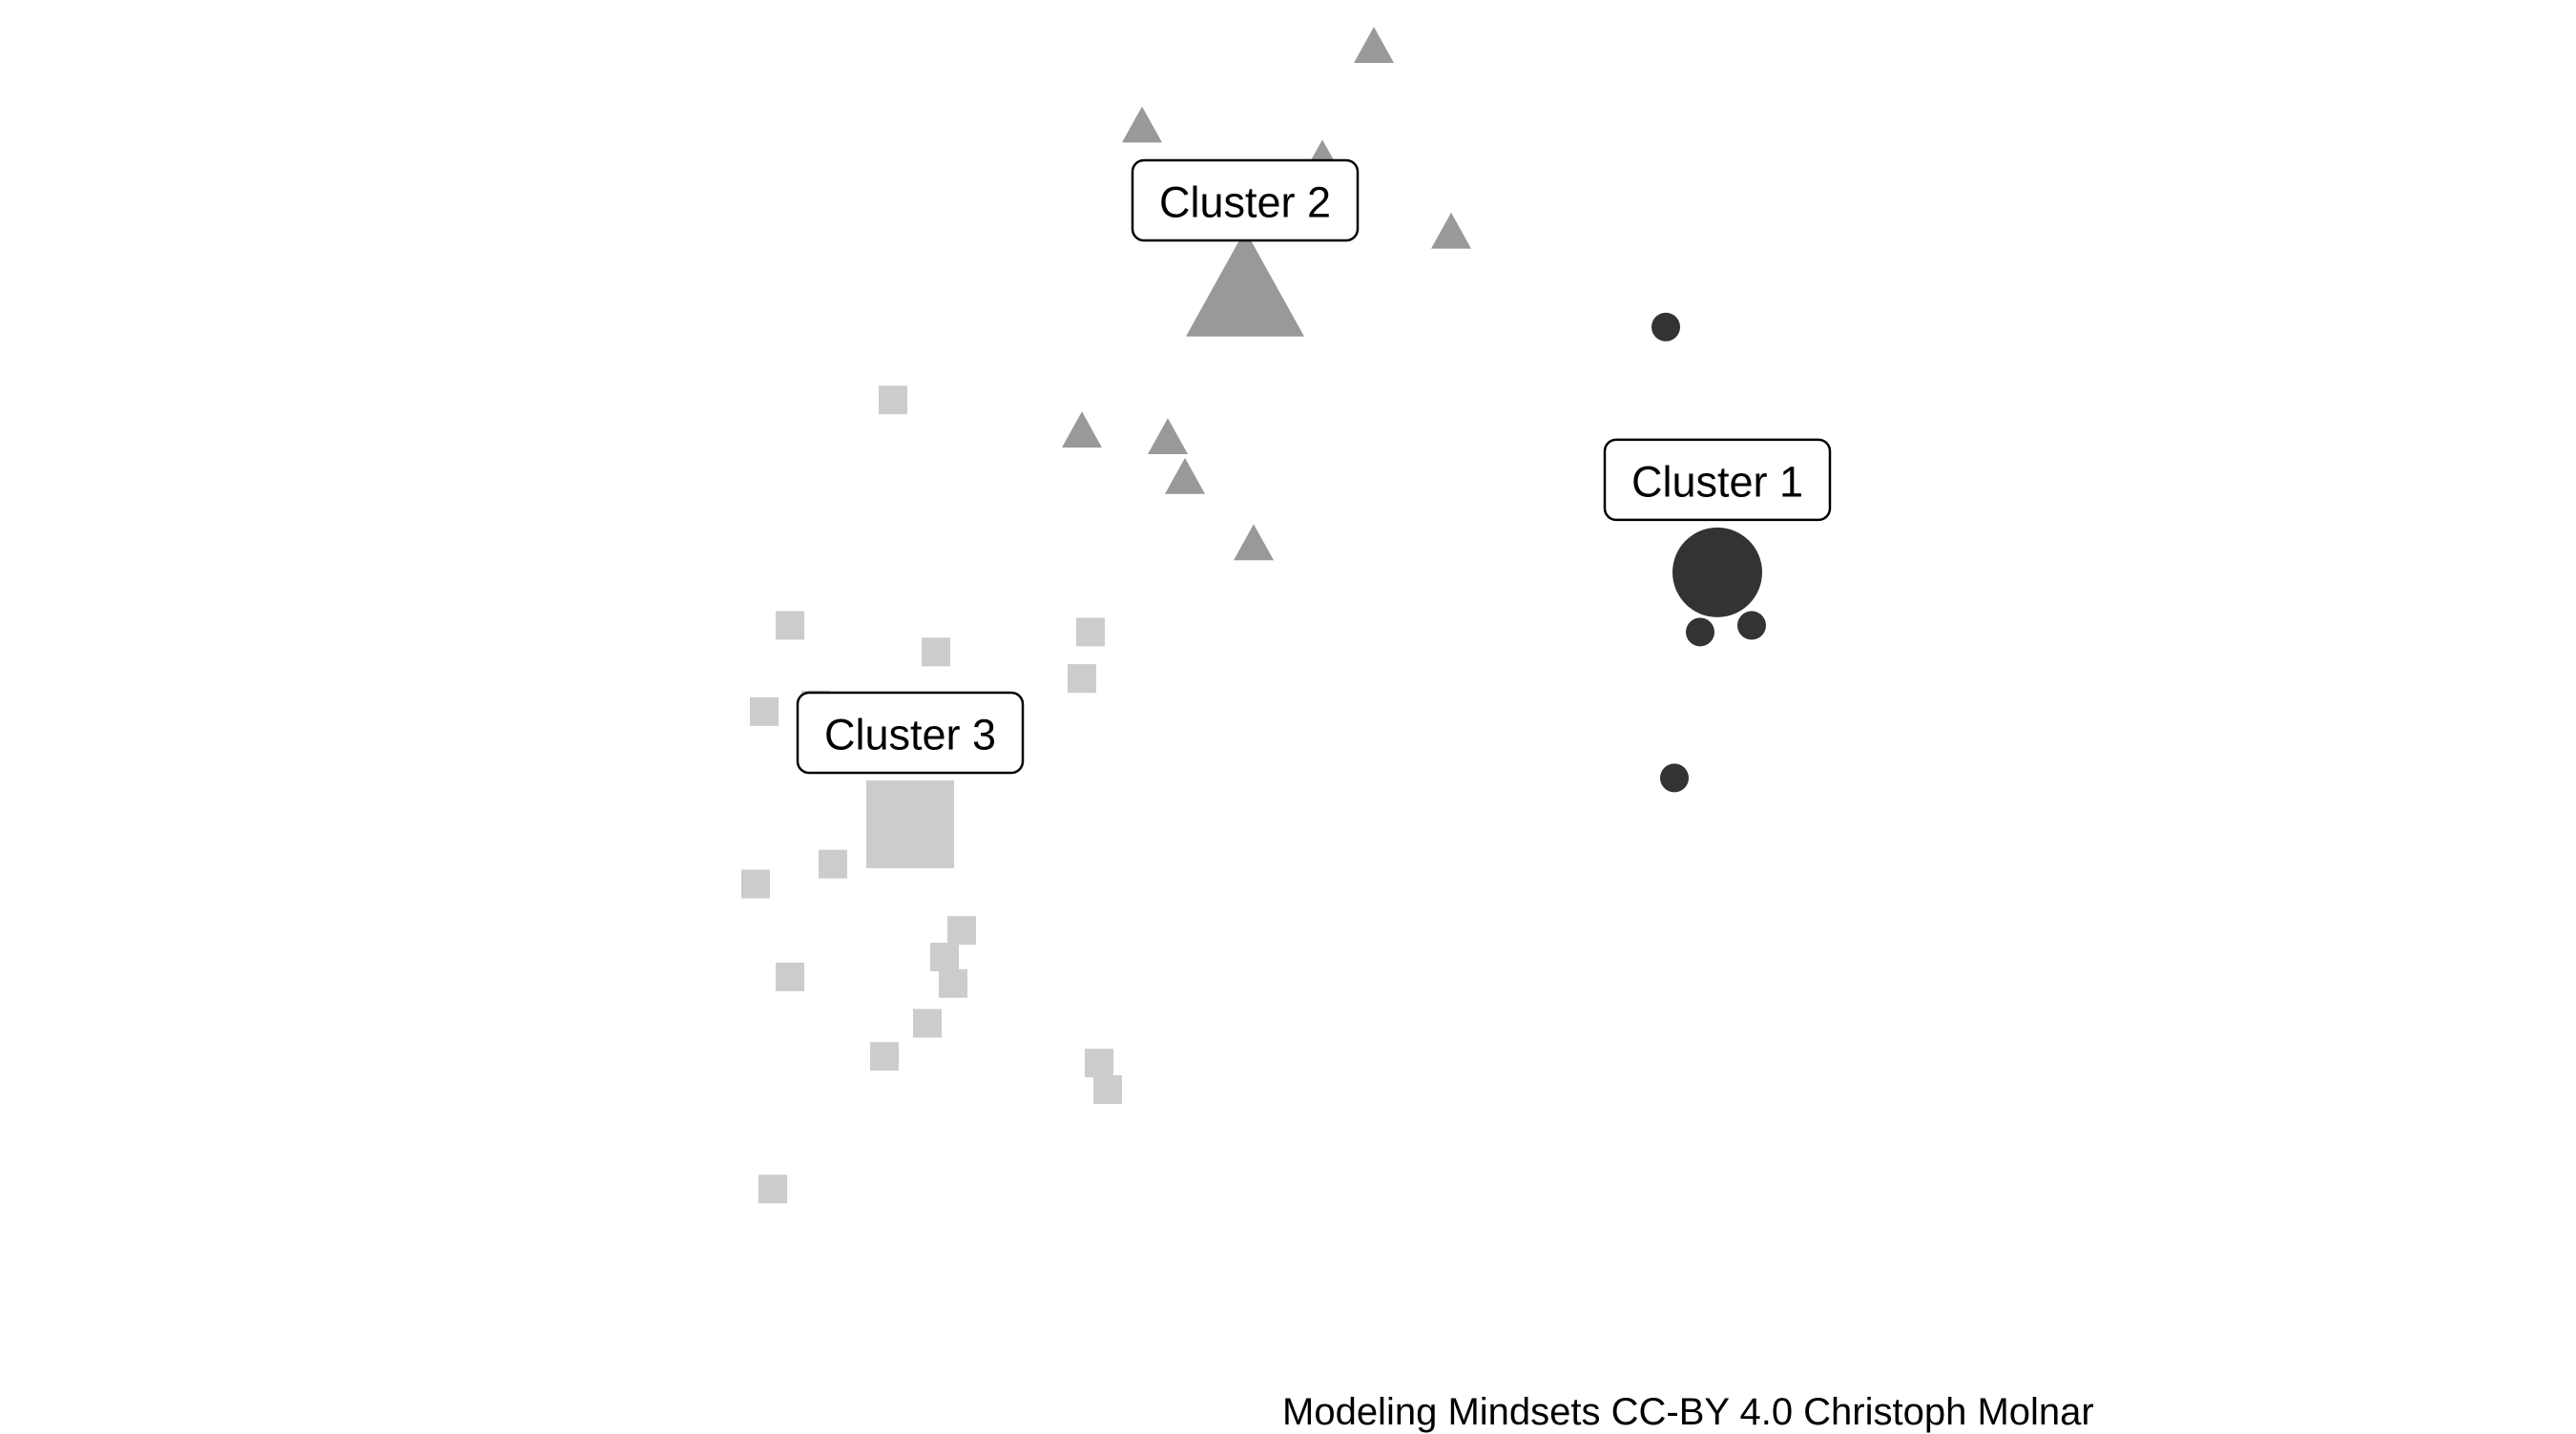  I want to click on cluster-2-label-text: Cluster 2, so click(1245, 202).